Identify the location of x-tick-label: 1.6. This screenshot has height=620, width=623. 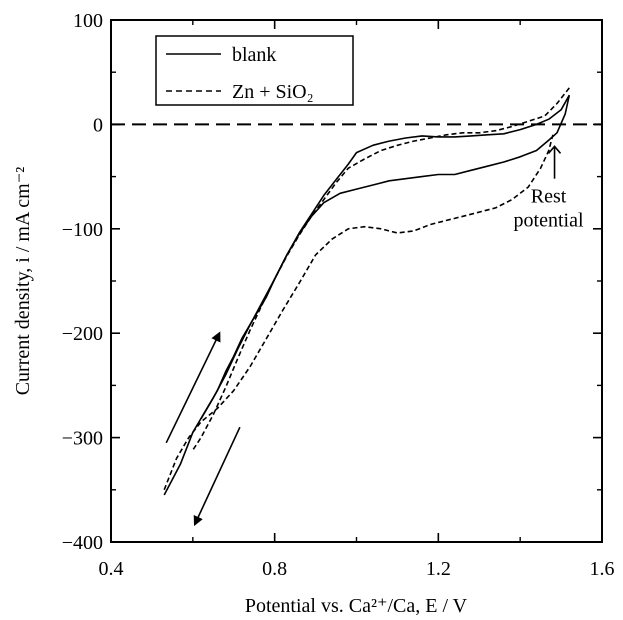
(602, 569).